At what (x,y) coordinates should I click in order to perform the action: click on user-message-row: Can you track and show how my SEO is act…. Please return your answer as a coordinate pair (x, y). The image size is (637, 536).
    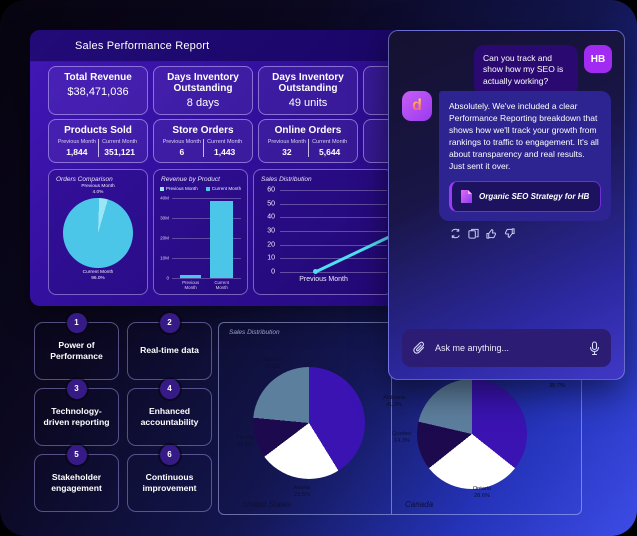
    Looking at the image, I should click on (543, 70).